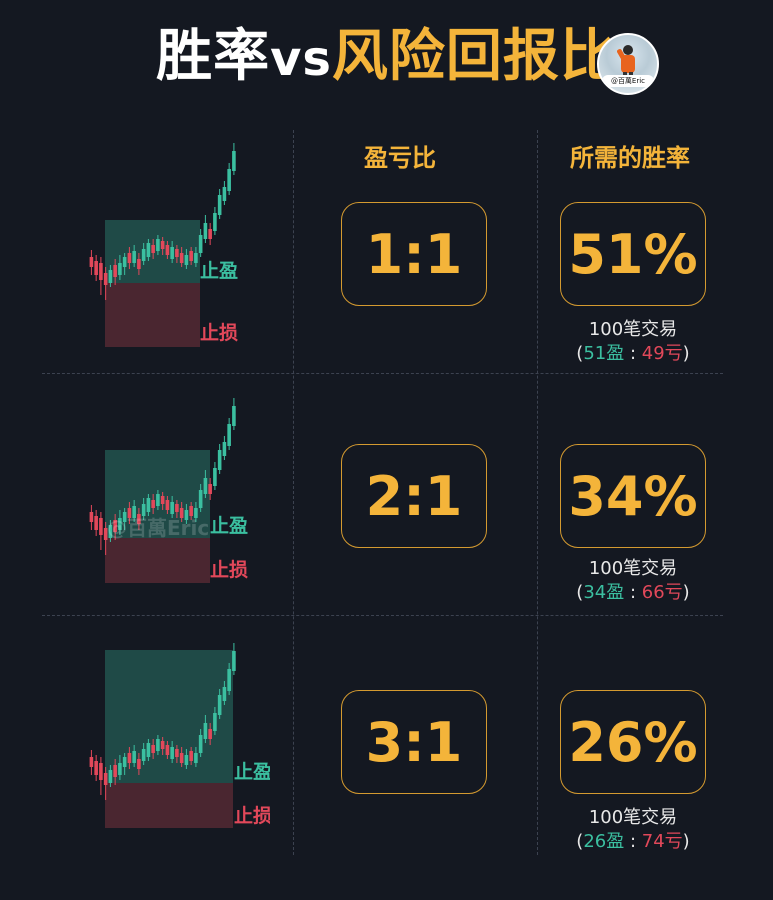 Image resolution: width=773 pixels, height=900 pixels. I want to click on take-profit-label-2: 止盈, so click(229, 526).